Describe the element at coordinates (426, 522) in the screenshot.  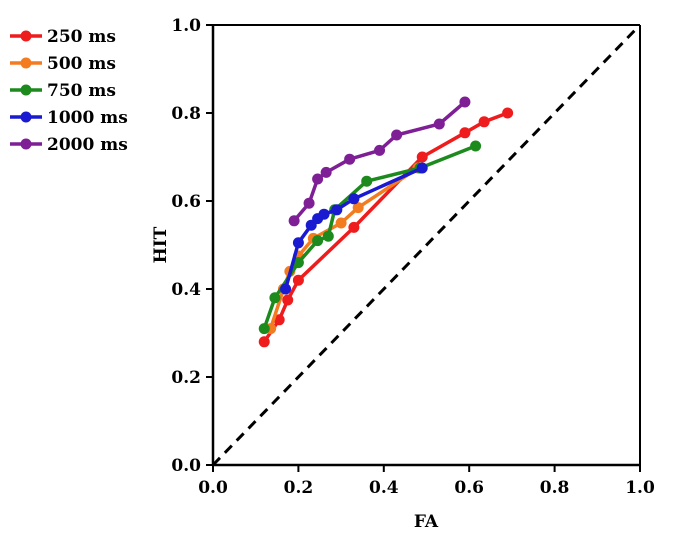
I see `x-axis-label: FA` at that location.